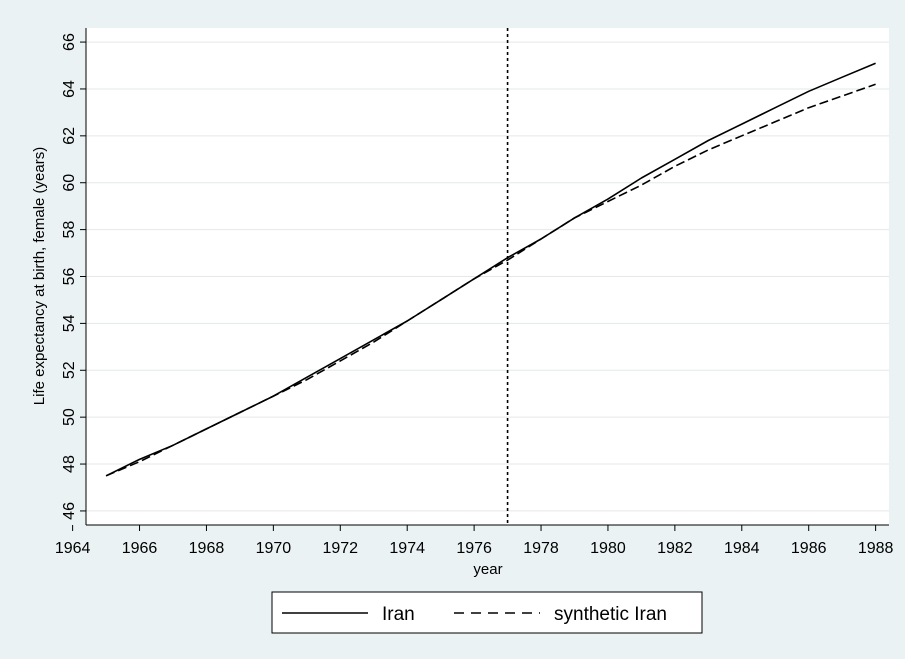 The height and width of the screenshot is (659, 905). Describe the element at coordinates (69, 323) in the screenshot. I see `y-tick-label-54: 54` at that location.